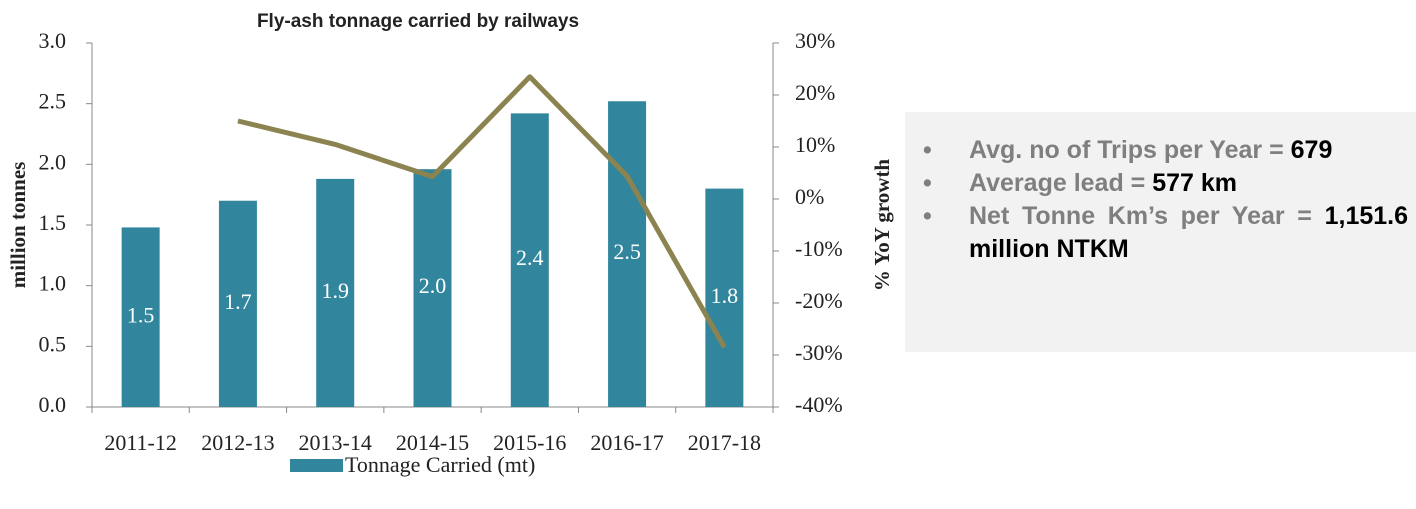  What do you see at coordinates (335, 442) in the screenshot?
I see `x-tick-label: 2013-14` at bounding box center [335, 442].